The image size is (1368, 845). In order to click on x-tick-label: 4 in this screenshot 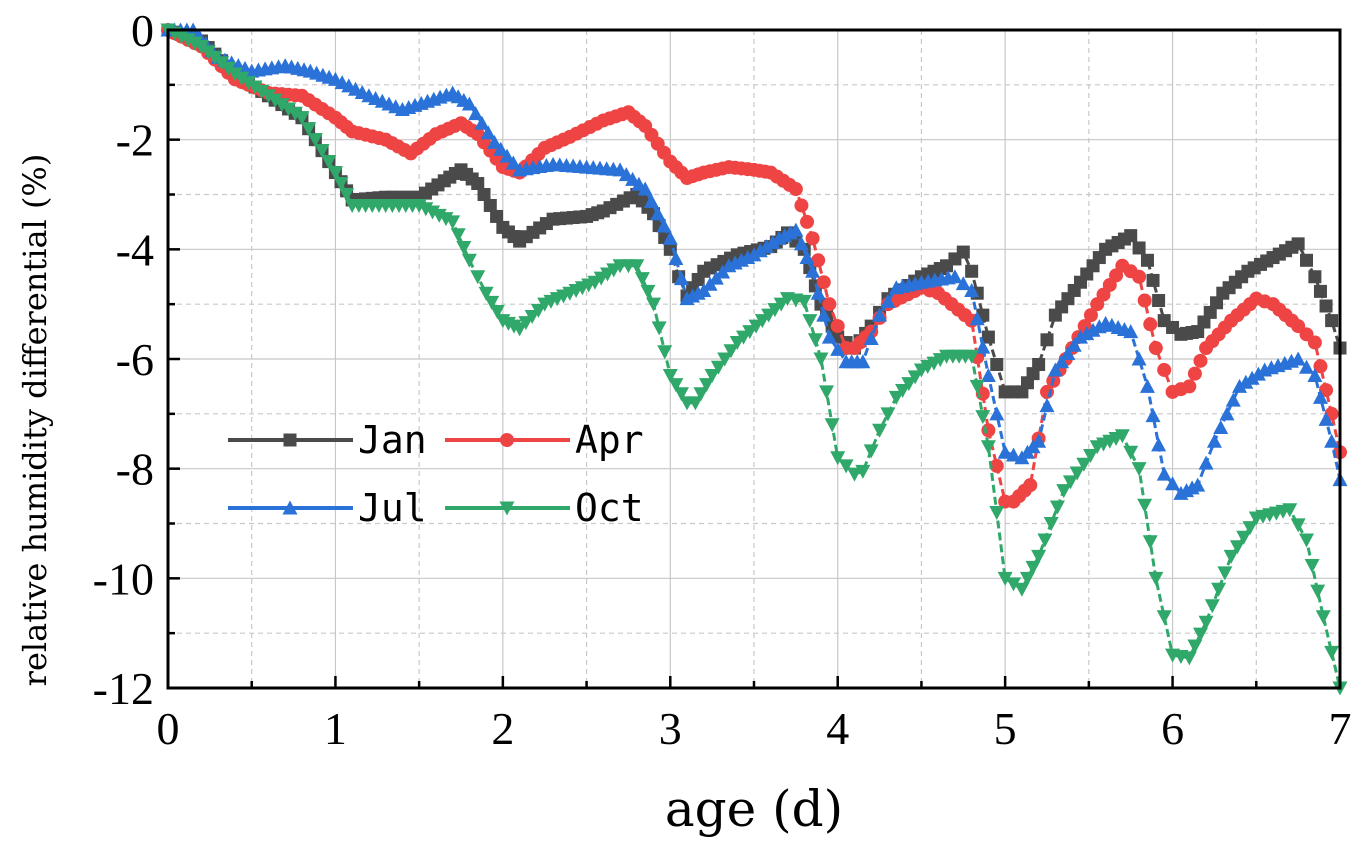, I will do `click(837, 728)`.